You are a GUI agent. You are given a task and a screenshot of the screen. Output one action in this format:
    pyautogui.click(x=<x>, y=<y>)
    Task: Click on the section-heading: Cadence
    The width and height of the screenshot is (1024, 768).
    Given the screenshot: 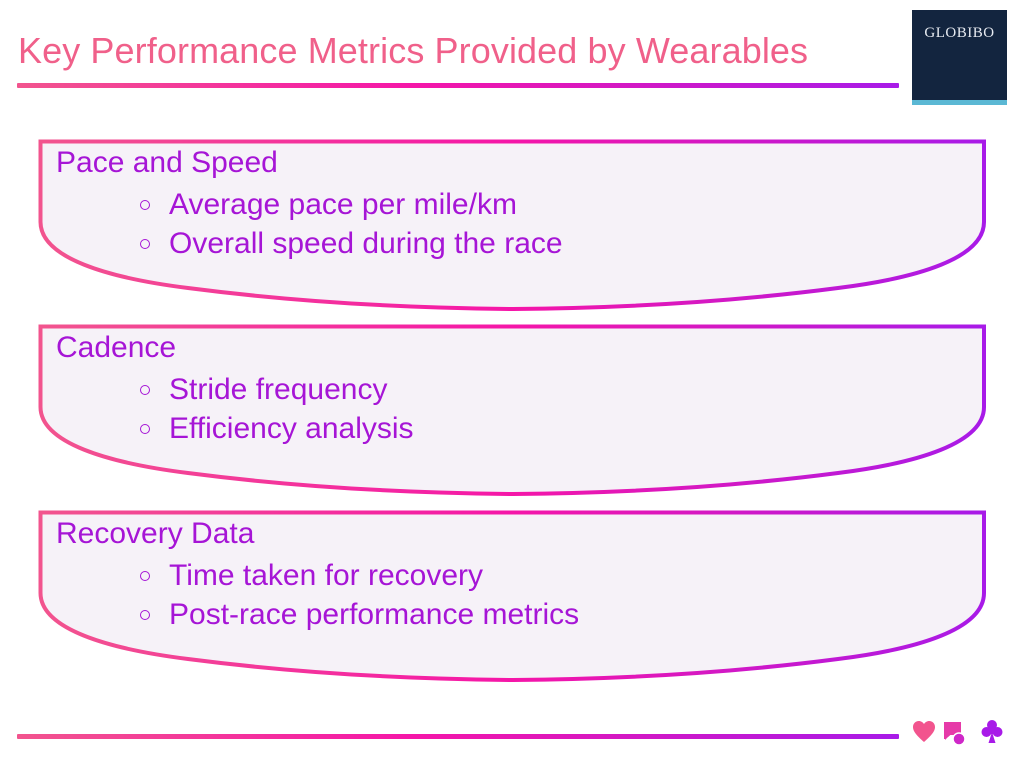 What is the action you would take?
    pyautogui.click(x=116, y=347)
    